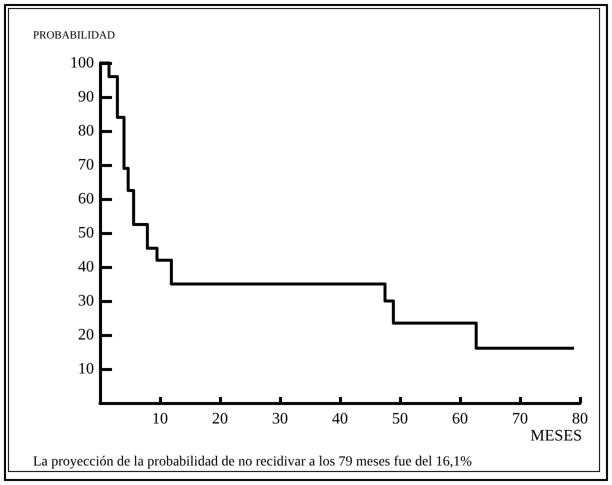 Image resolution: width=612 pixels, height=485 pixels. I want to click on y-tick-label: 10, so click(86, 369).